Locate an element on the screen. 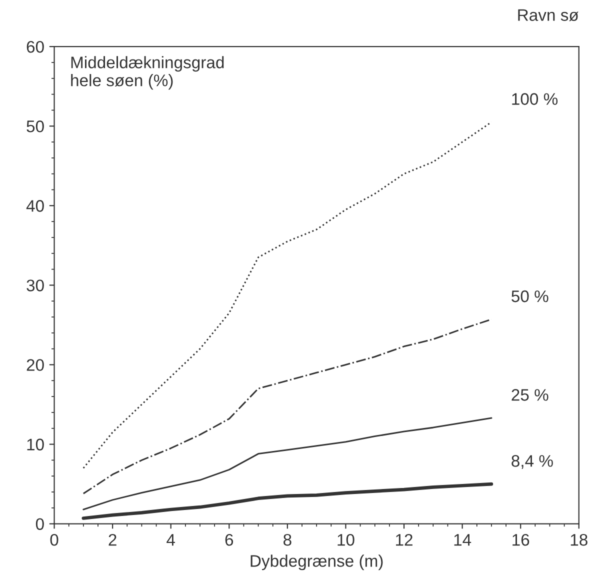  chart-title: Ravn sø is located at coordinates (548, 15).